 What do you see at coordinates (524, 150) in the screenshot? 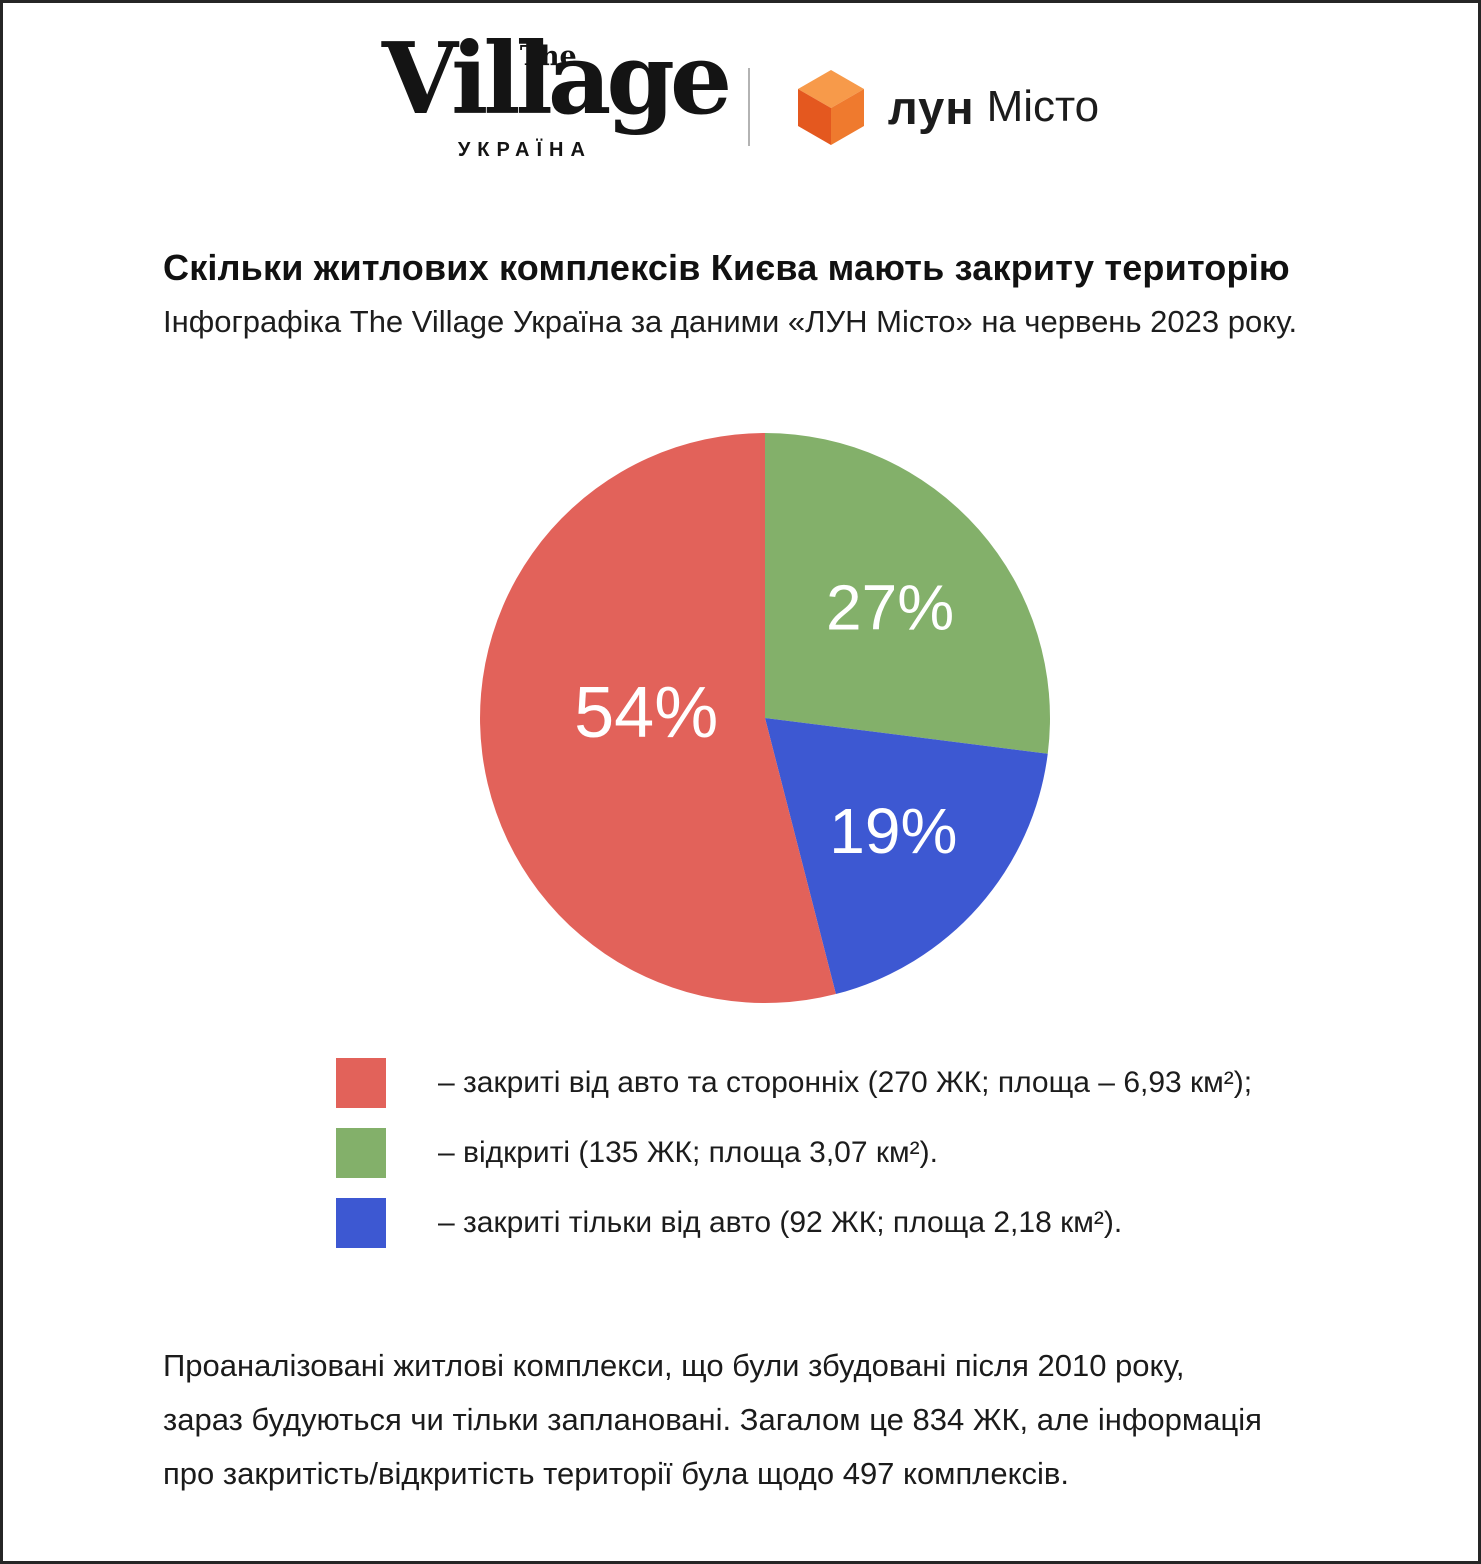
I see `village-logo-country: УКРАЇНА` at bounding box center [524, 150].